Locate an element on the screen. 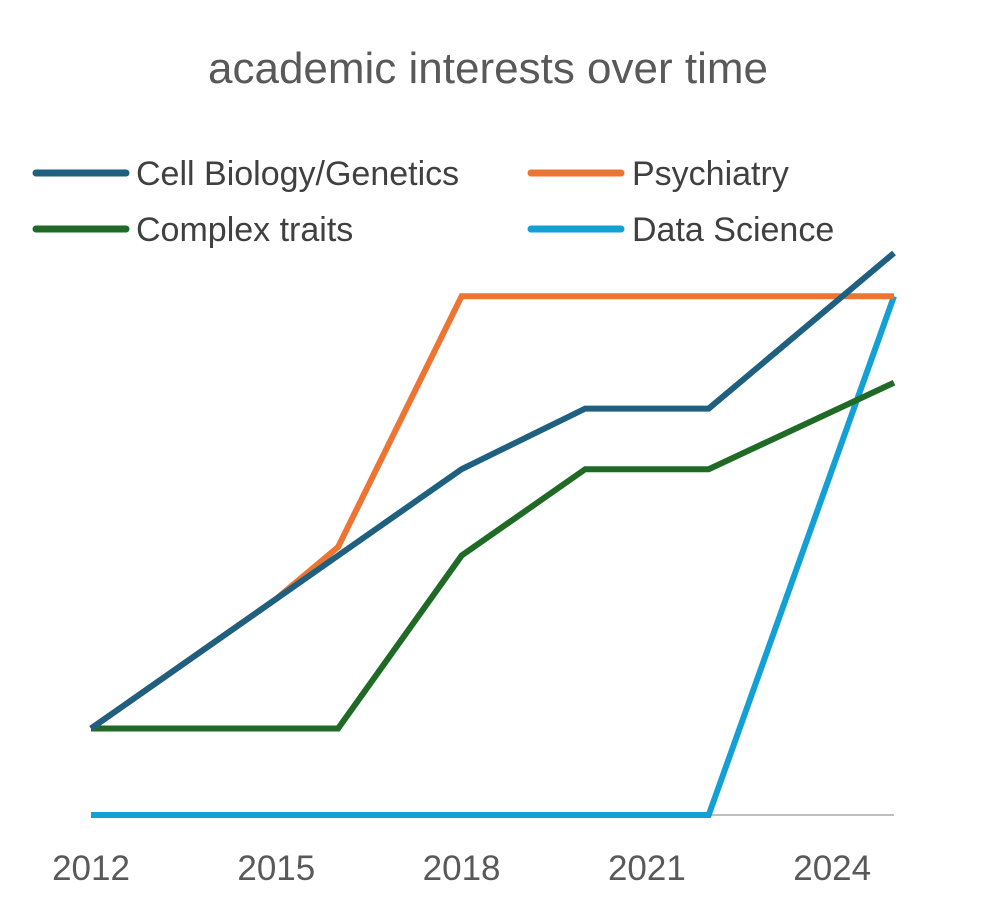 The image size is (993, 904). legend-item-psychiatry: Psychiatry is located at coordinates (658, 174).